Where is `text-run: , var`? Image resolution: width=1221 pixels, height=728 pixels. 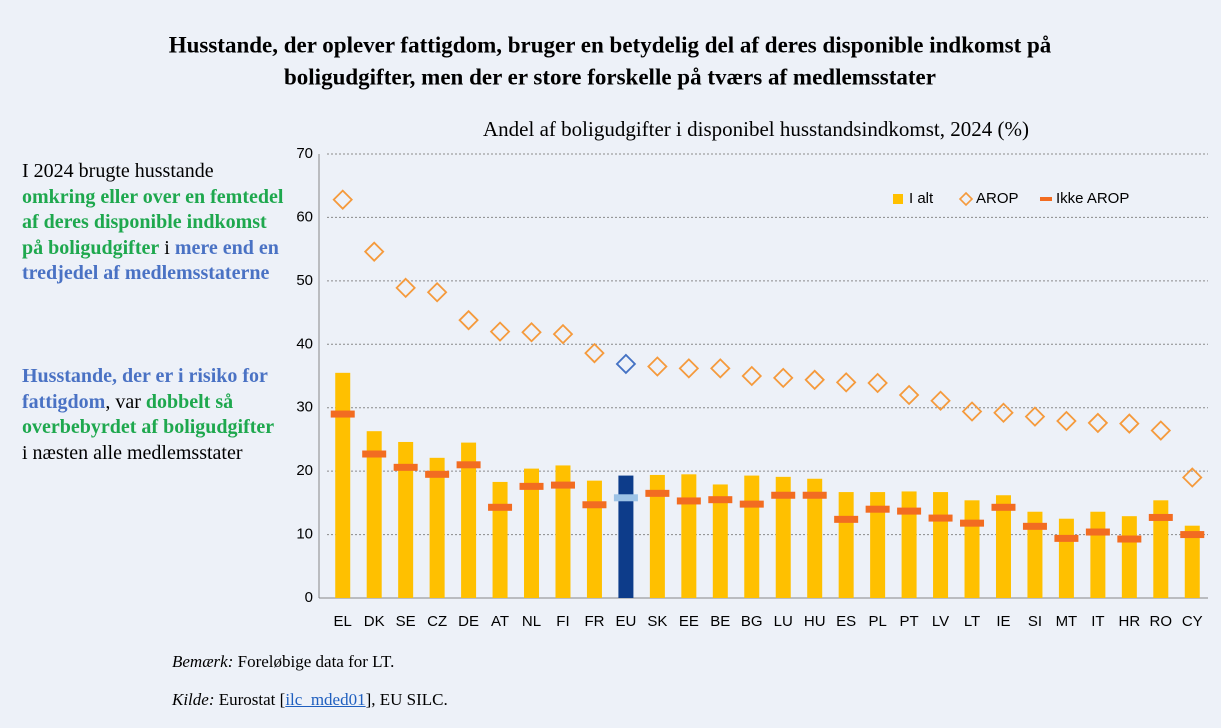 text-run: , var is located at coordinates (125, 401).